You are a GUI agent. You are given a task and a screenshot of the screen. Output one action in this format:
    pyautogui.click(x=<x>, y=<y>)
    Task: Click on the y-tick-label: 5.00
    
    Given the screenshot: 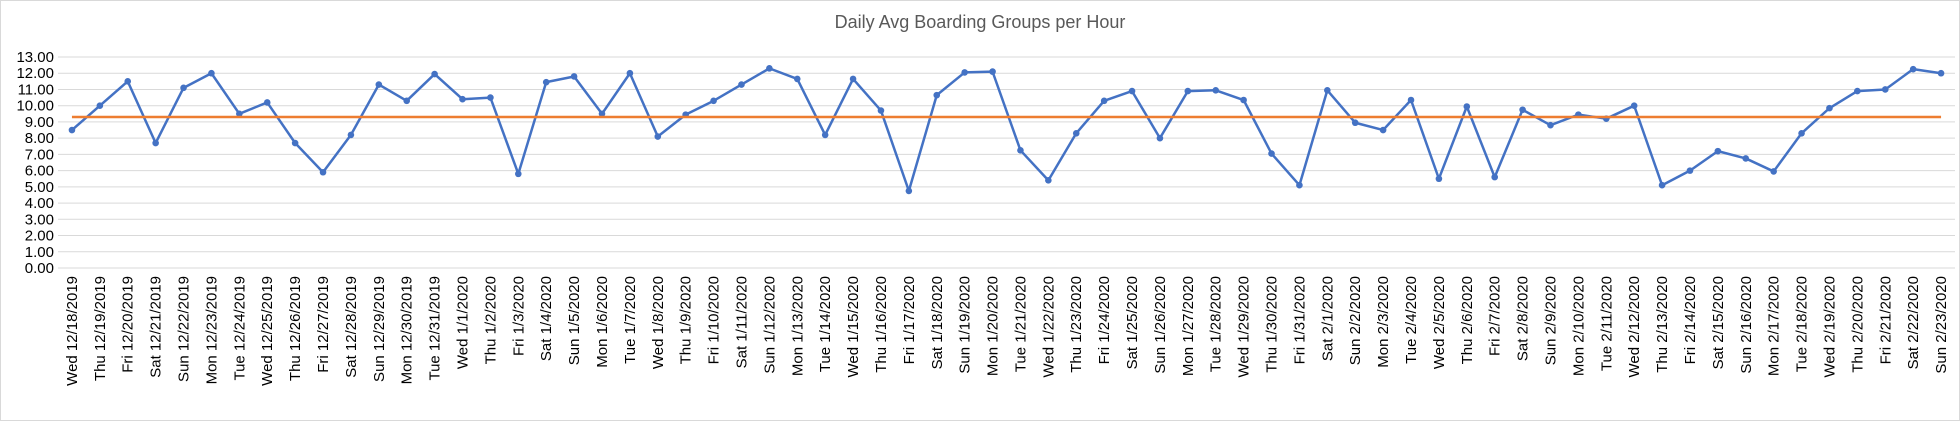 What is the action you would take?
    pyautogui.click(x=39, y=187)
    